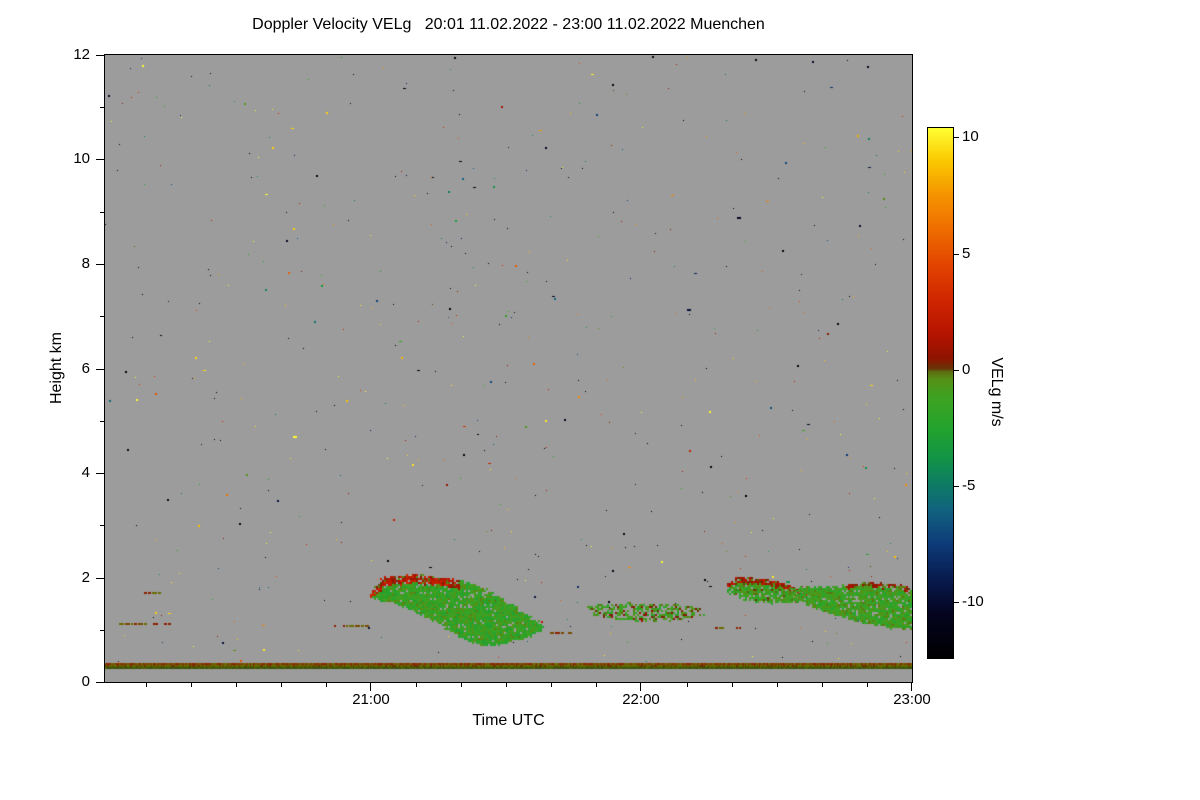  Describe the element at coordinates (508, 720) in the screenshot. I see `x-axis-label: Time UTC` at that location.